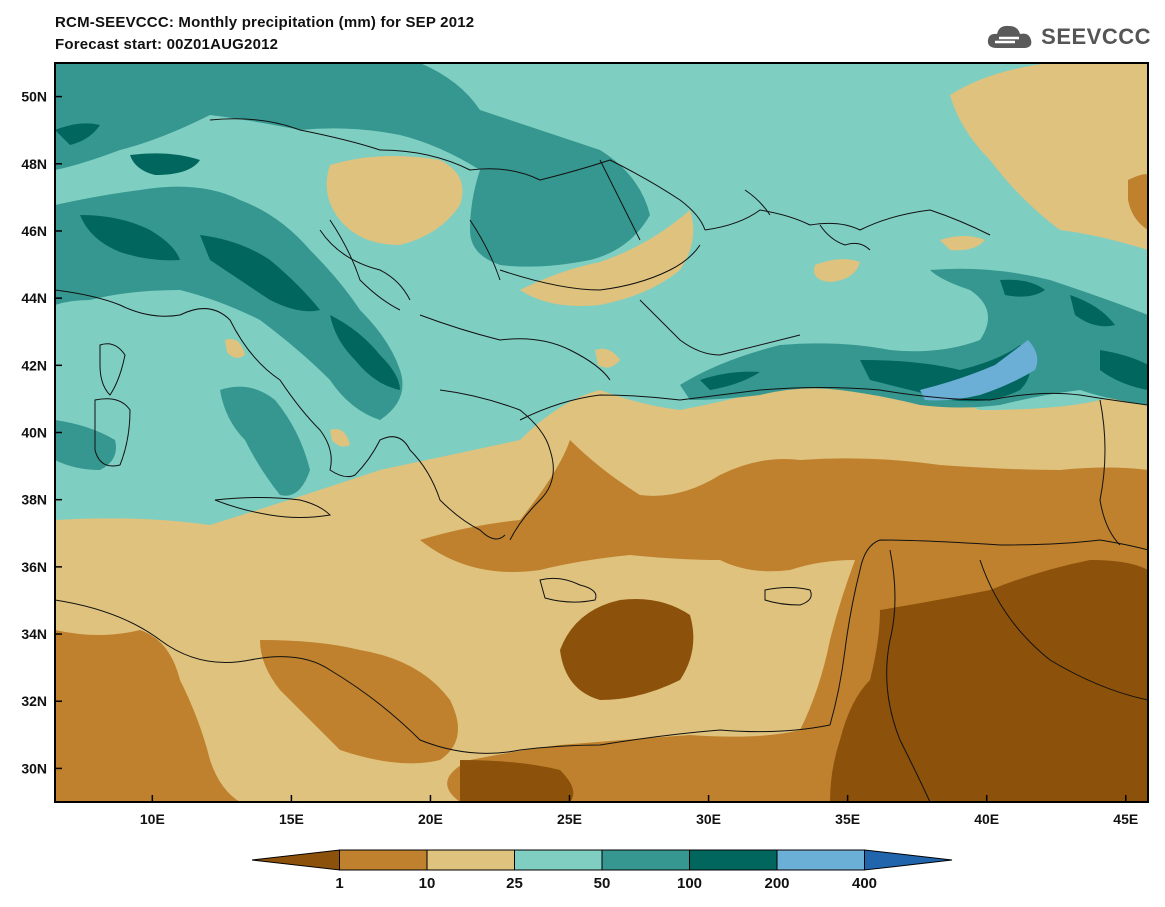 The height and width of the screenshot is (907, 1165). Describe the element at coordinates (34, 298) in the screenshot. I see `lat-tick-label: 44N` at that location.